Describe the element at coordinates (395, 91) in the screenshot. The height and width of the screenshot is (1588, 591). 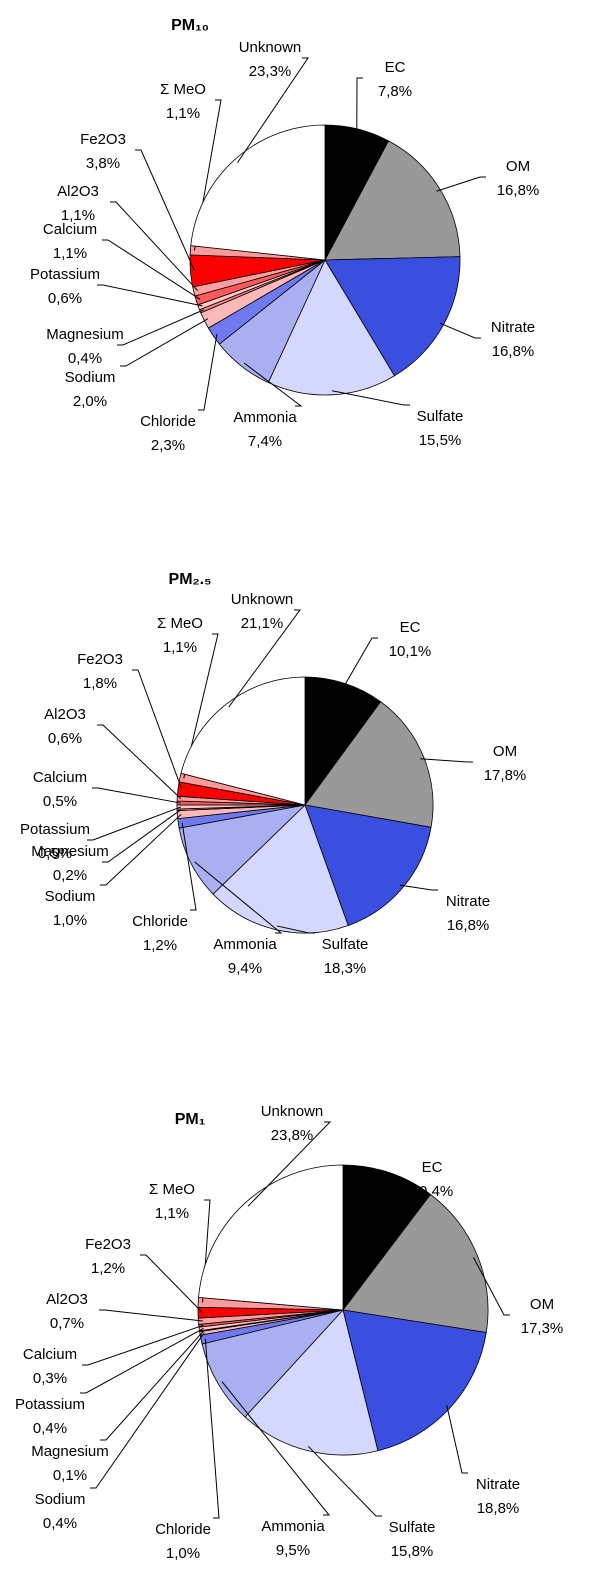
I see `slice-value-label: 7,8%` at that location.